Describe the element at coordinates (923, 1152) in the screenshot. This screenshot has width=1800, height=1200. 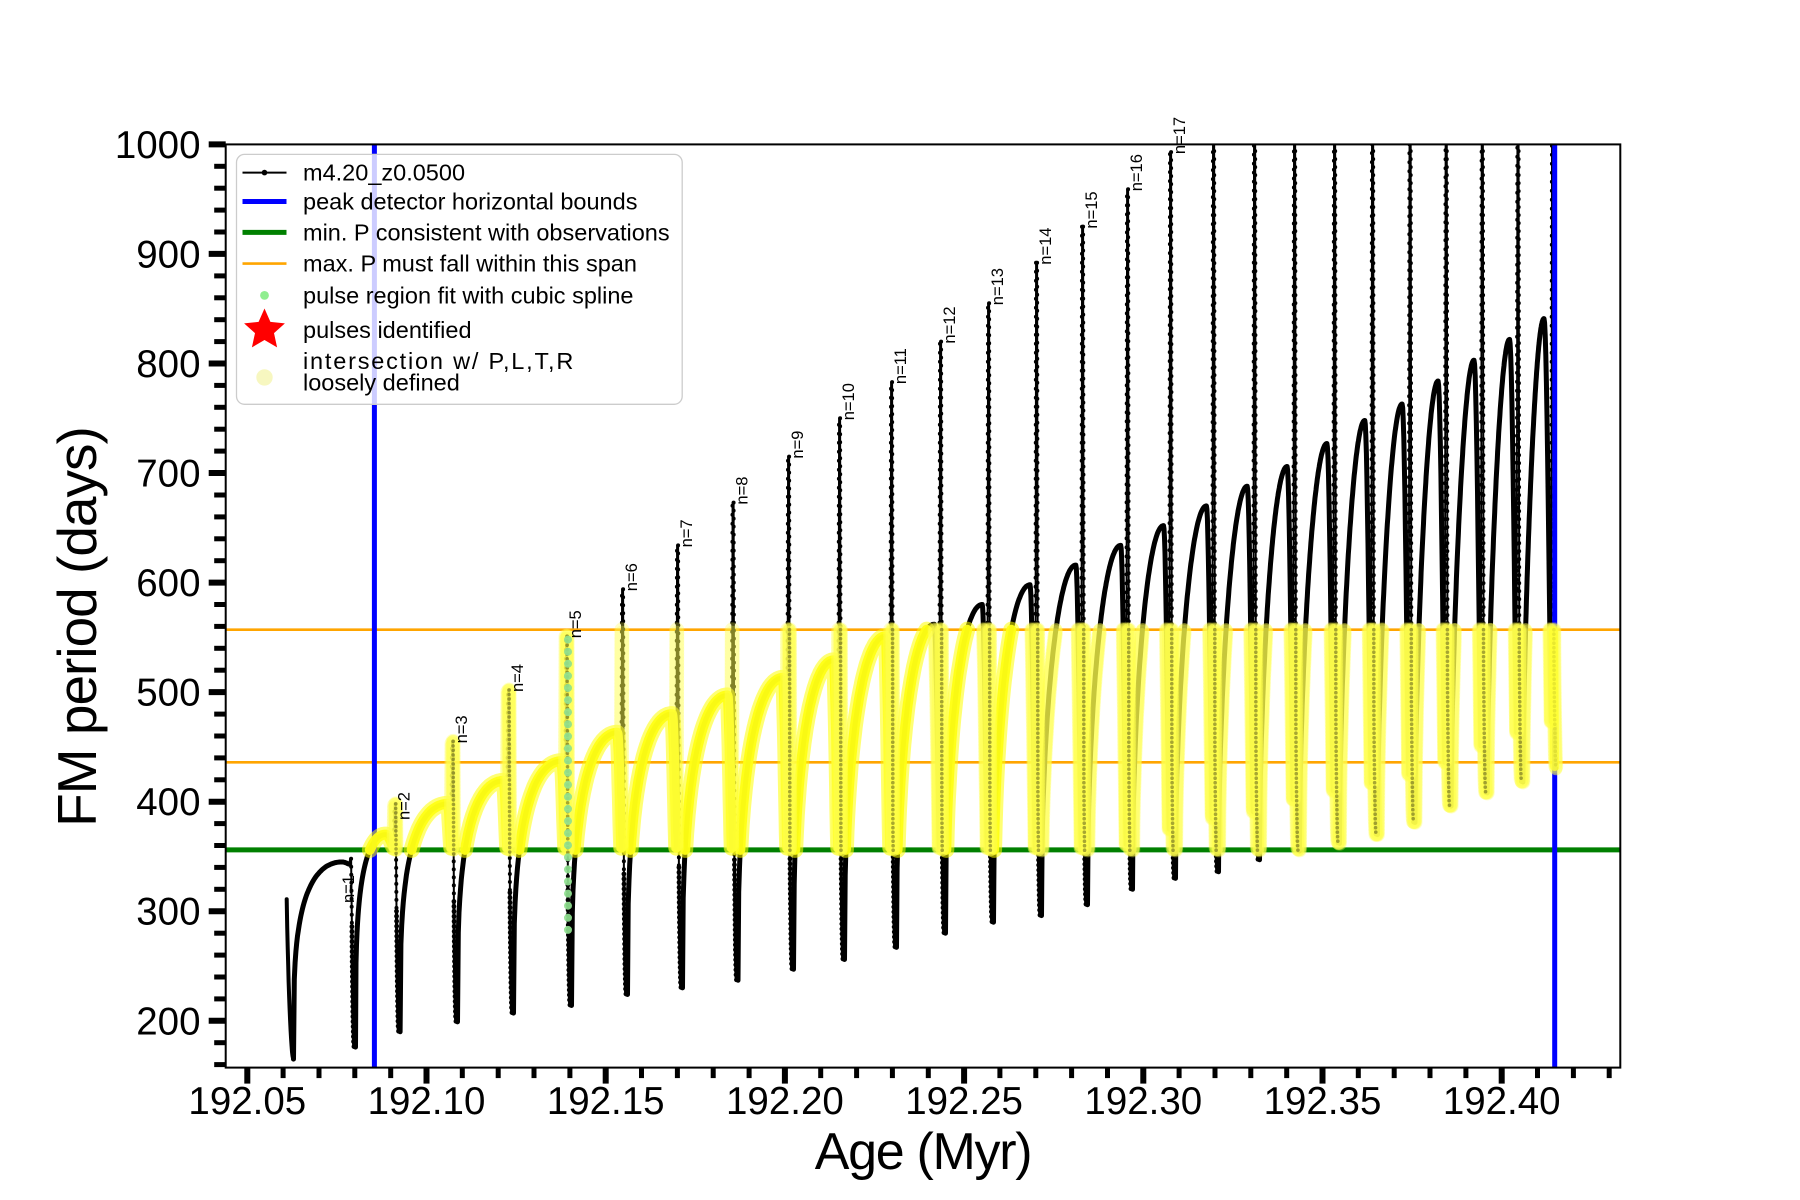
I see `svg-text: Age (Myr)` at that location.